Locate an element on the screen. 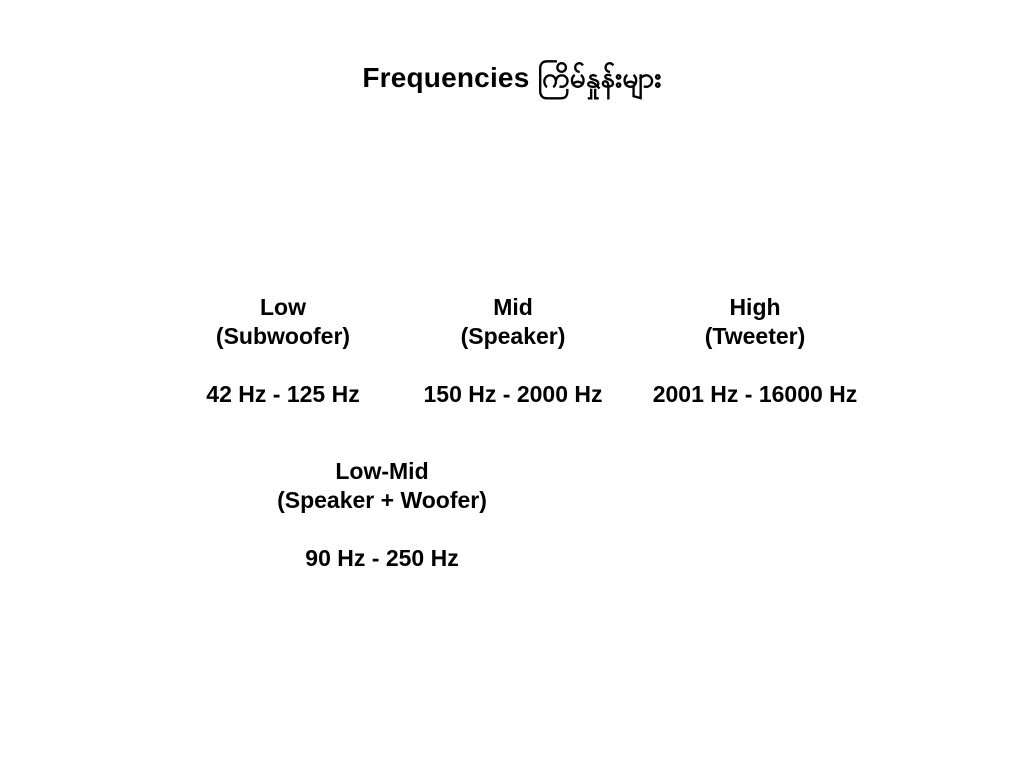 This screenshot has width=1024, height=768. band-low-range: 42 Hz - 125 Hz is located at coordinates (283, 394).